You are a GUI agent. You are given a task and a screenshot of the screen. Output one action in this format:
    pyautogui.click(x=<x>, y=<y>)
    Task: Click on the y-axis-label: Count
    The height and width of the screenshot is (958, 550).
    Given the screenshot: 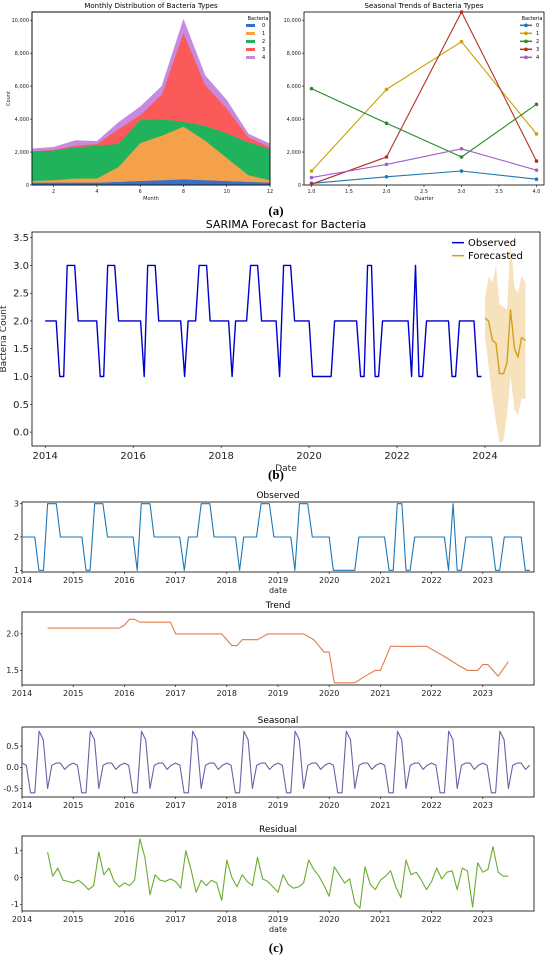 What is the action you would take?
    pyautogui.click(x=9, y=98)
    